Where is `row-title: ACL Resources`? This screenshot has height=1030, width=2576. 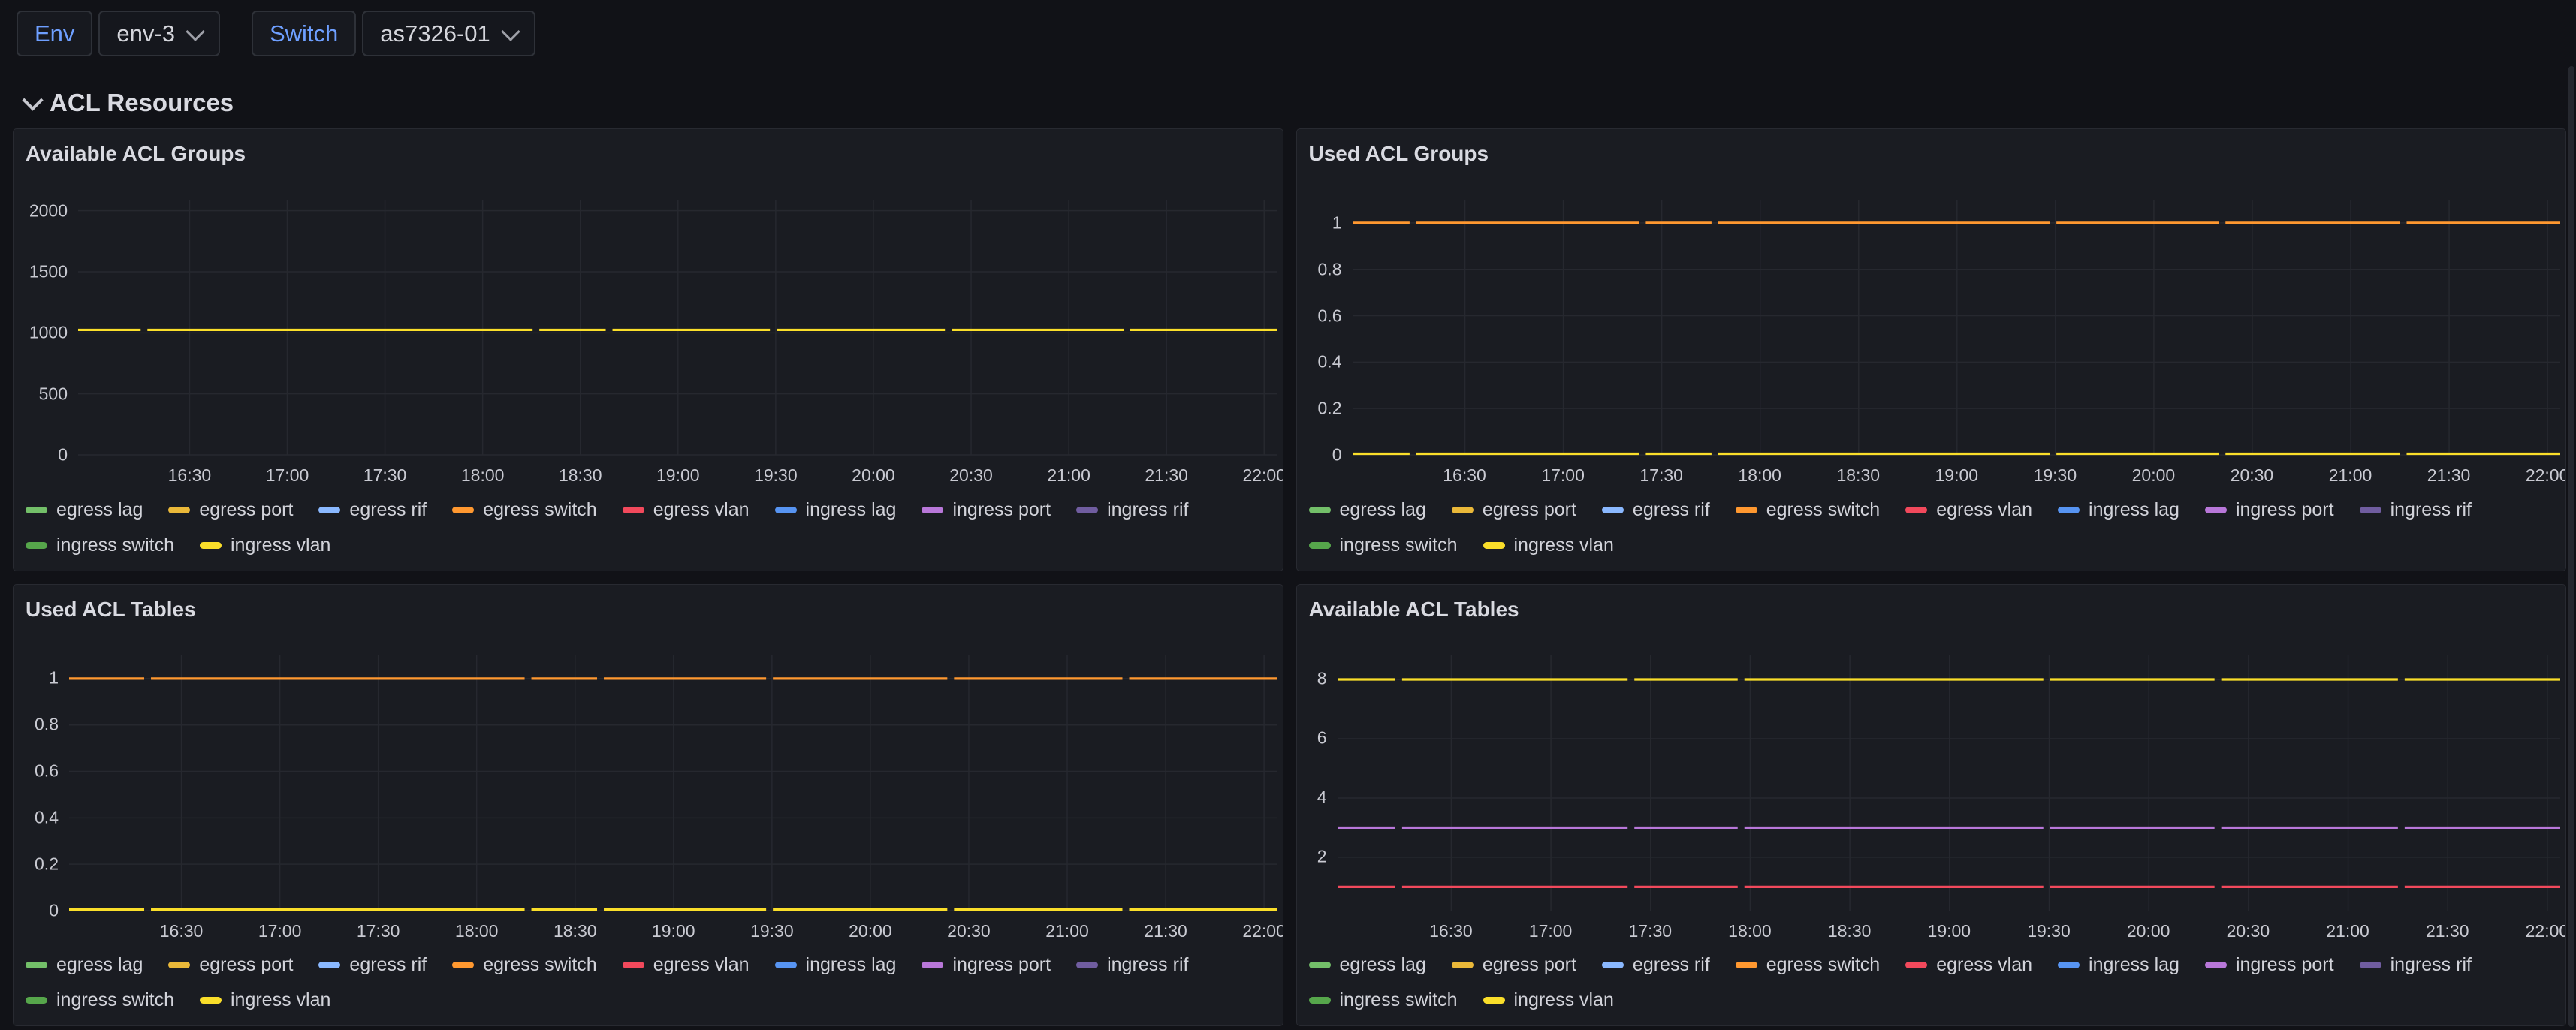 row-title: ACL Resources is located at coordinates (142, 102).